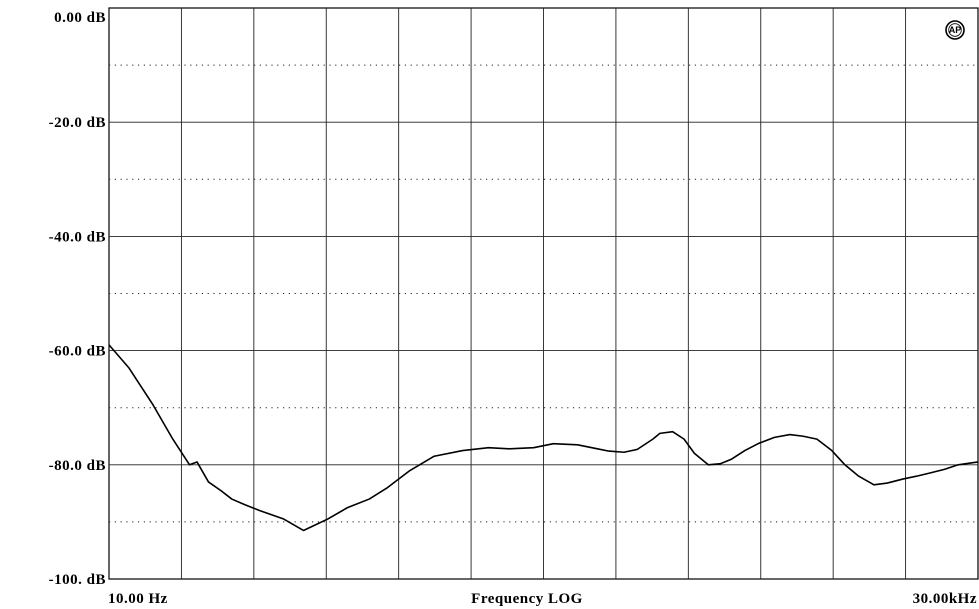 The image size is (979, 609). Describe the element at coordinates (945, 599) in the screenshot. I see `x-tick-label-end: 30.00kHz` at that location.